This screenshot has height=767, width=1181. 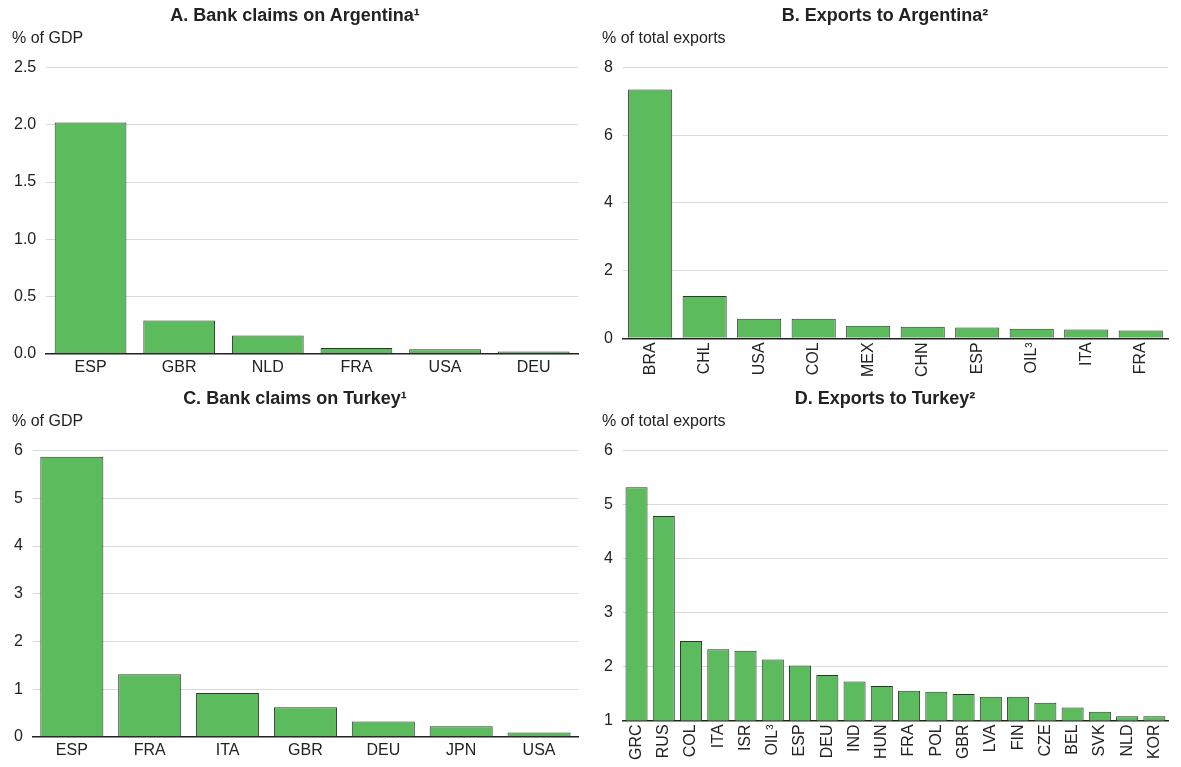 What do you see at coordinates (853, 738) in the screenshot?
I see `x-tick-label: IND` at bounding box center [853, 738].